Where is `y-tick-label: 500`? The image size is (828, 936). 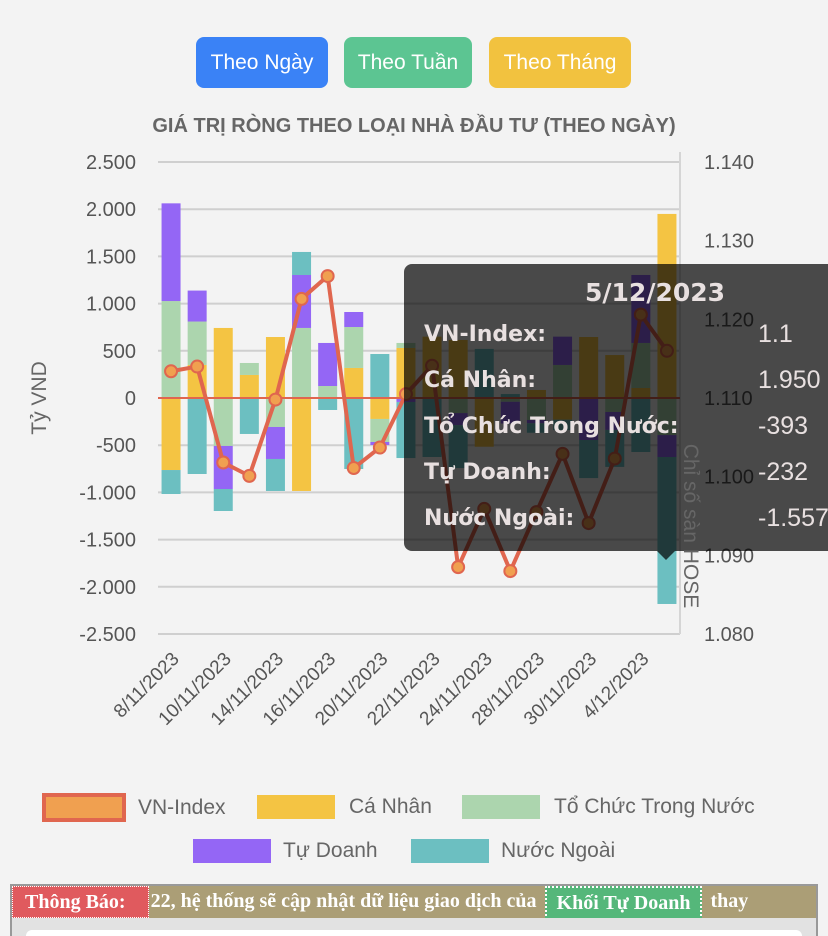
y-tick-label: 500 is located at coordinates (119, 352).